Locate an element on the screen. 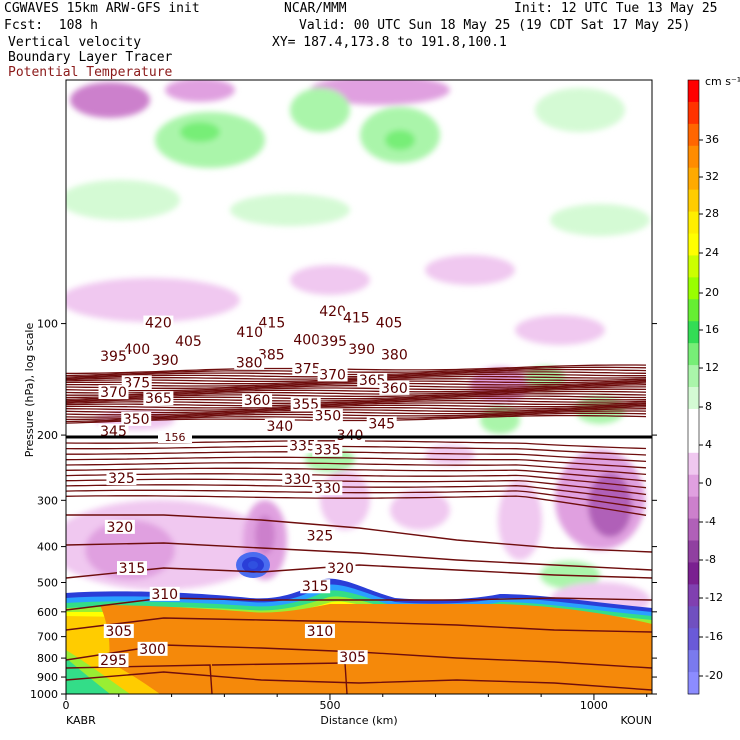  theta-contour-label: 420 is located at coordinates (158, 324).